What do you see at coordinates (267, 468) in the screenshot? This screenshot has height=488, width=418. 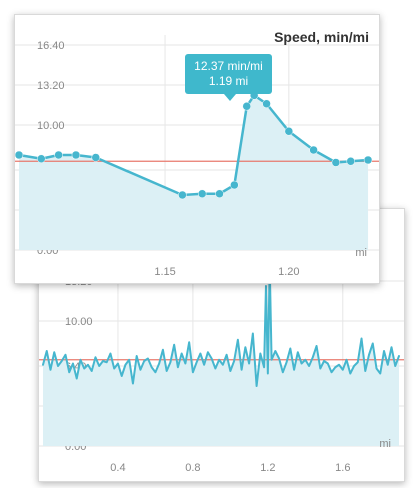 I see `x-tick-label: 1.2` at bounding box center [267, 468].